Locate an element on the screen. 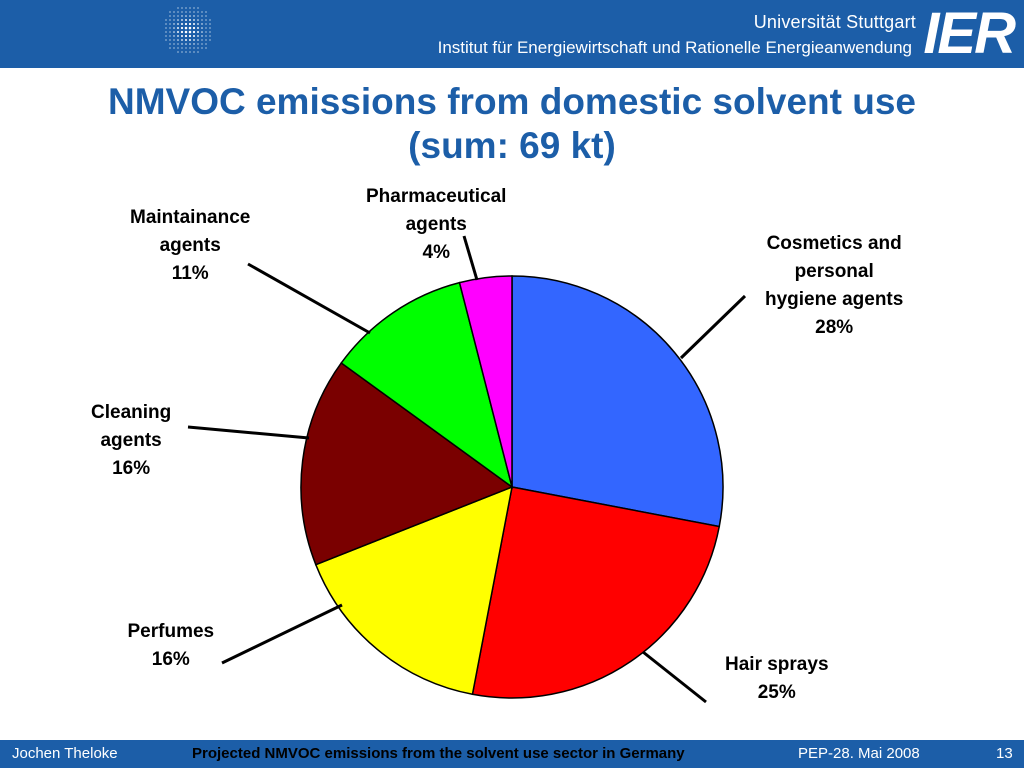  slice-label-text: Cosmetics and is located at coordinates (834, 243).